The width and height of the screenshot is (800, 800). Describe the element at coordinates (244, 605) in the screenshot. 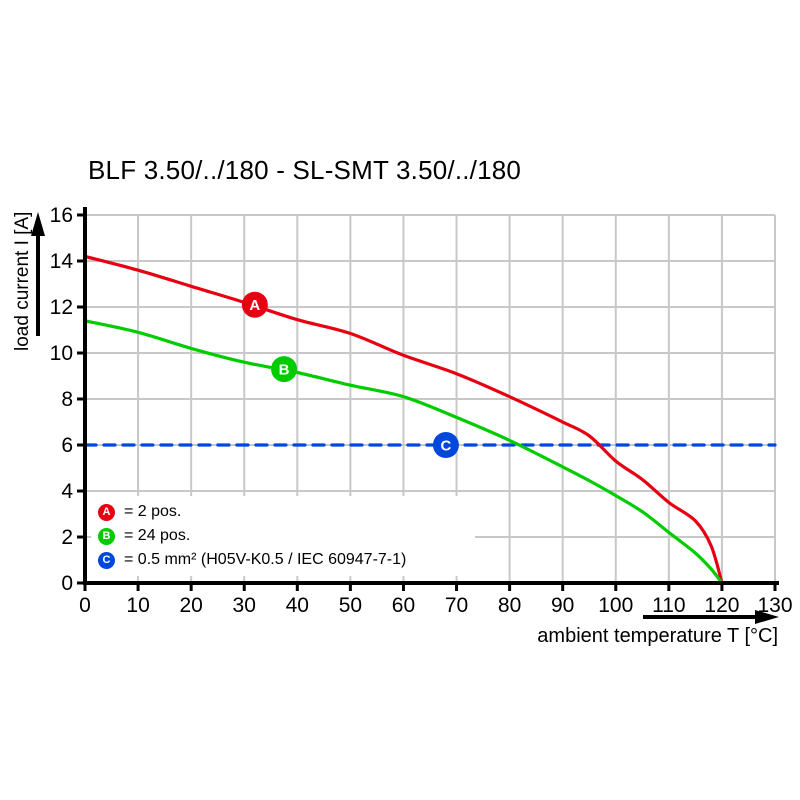

I see `x-tick-label: 30` at that location.